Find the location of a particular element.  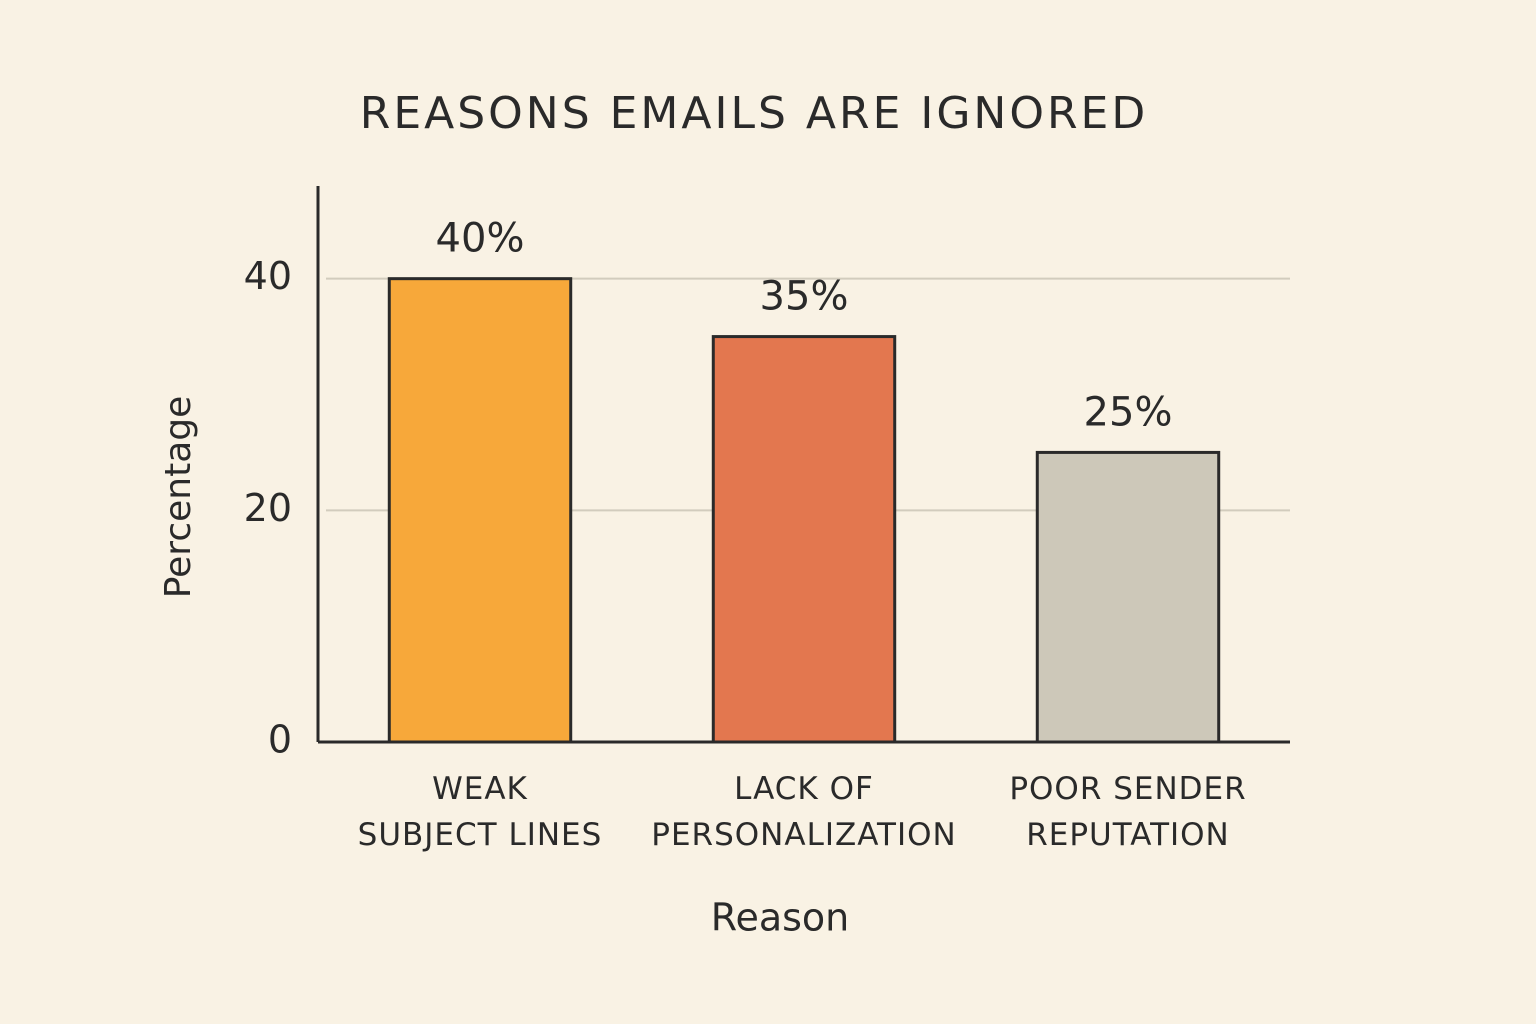

x-tick-label: WEAK SUBJECT LINES is located at coordinates (480, 812).